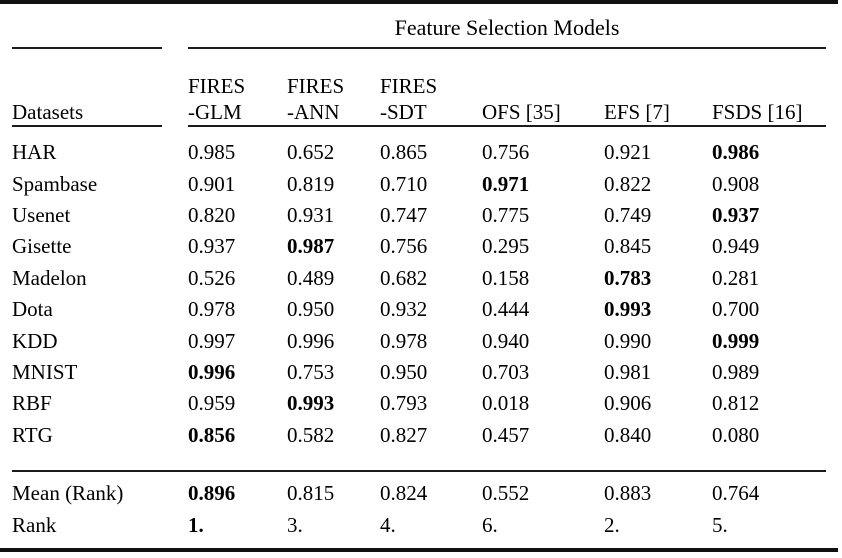  I want to click on value-cell: 0.949, so click(736, 246).